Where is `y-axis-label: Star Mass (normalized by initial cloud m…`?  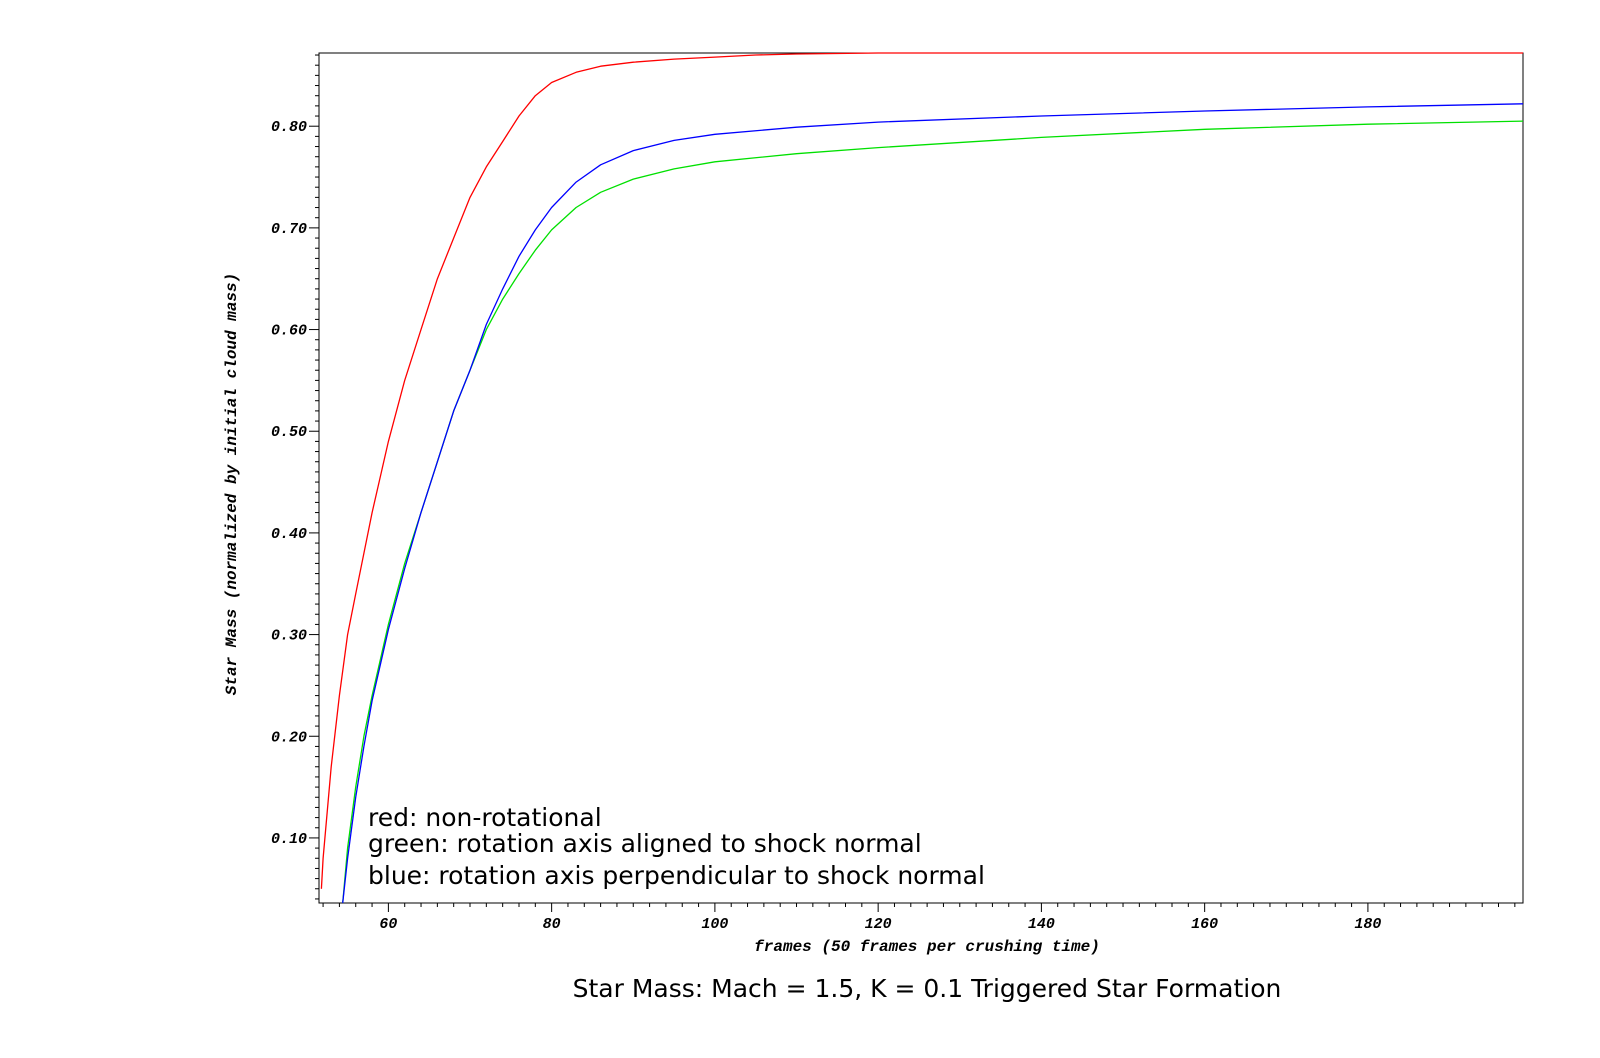 y-axis-label: Star Mass (normalized by initial cloud m… is located at coordinates (232, 484).